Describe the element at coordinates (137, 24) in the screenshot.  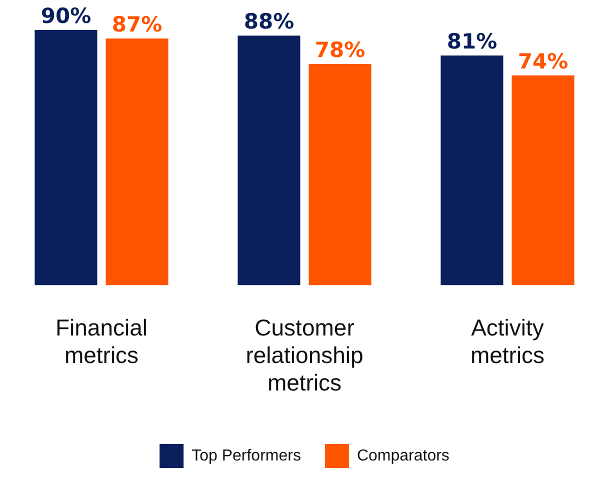
I see `data-label: 87%` at that location.